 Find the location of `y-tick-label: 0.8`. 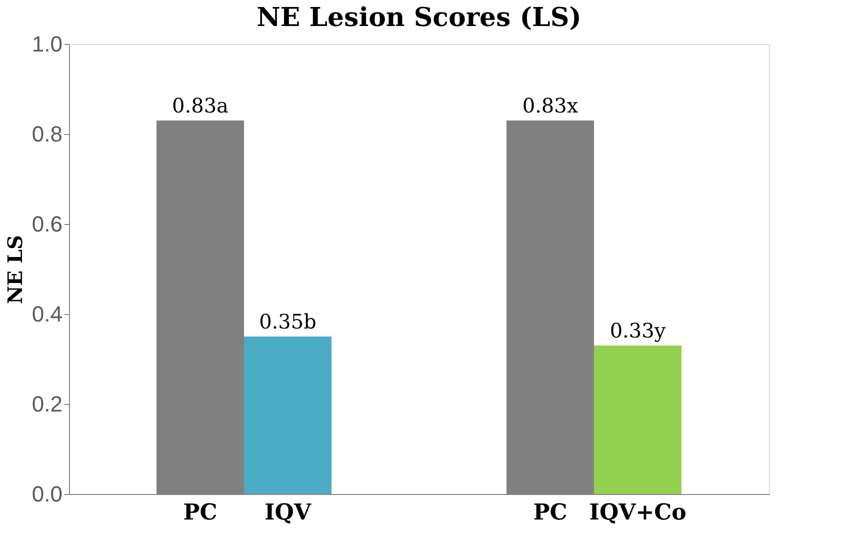

y-tick-label: 0.8 is located at coordinates (47, 134).